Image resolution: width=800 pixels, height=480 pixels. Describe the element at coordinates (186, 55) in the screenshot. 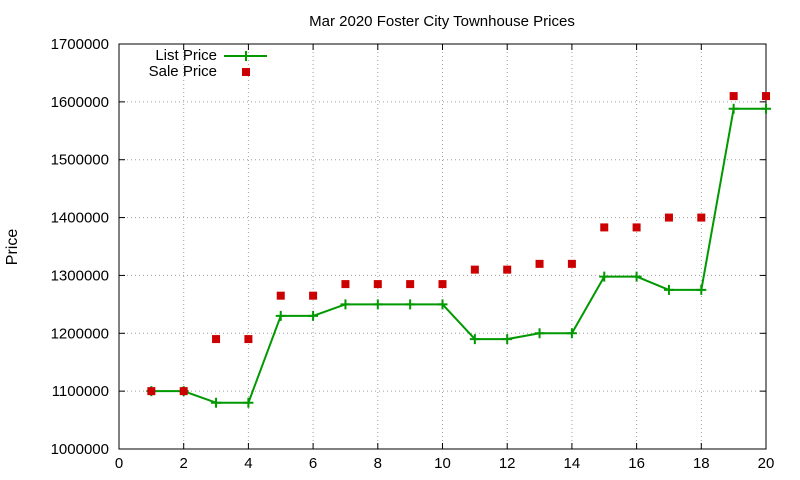

I see `legend-label-list-price: List Price` at that location.